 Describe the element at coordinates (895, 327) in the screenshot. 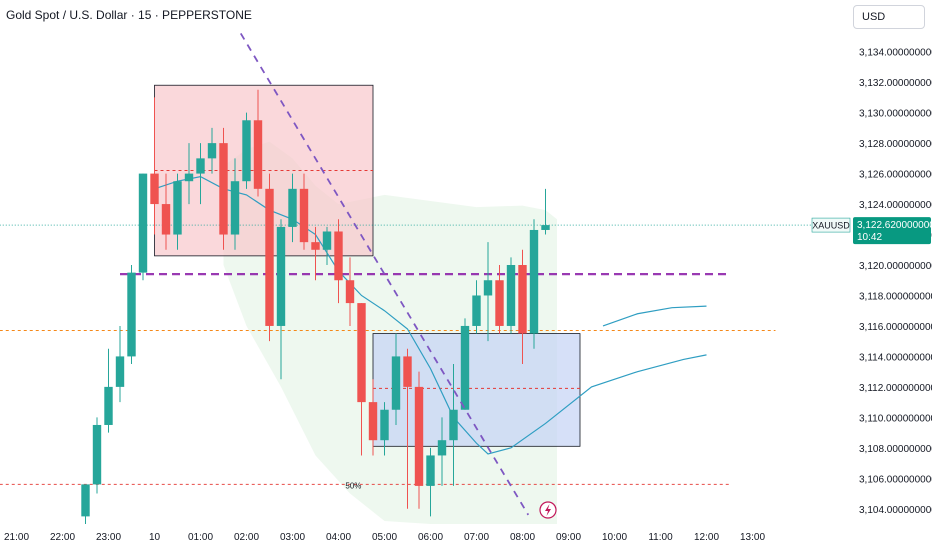

I see `price-tick-label: 3,116.000000000` at that location.